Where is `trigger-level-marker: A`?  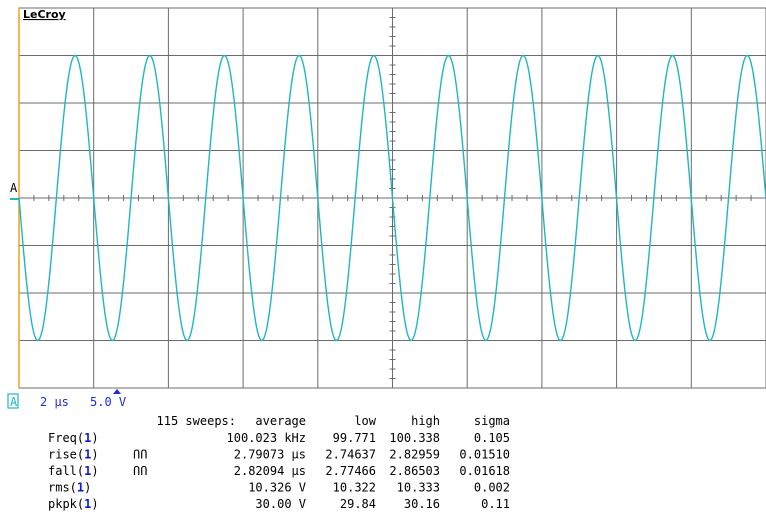 trigger-level-marker: A is located at coordinates (14, 190).